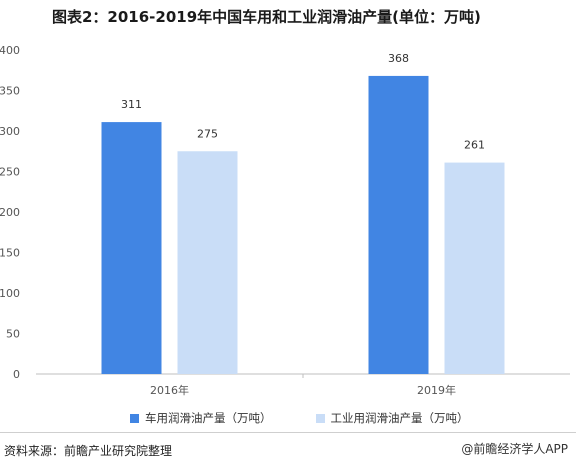 The width and height of the screenshot is (576, 472). What do you see at coordinates (10, 131) in the screenshot?
I see `y-tick-label: 300` at bounding box center [10, 131].